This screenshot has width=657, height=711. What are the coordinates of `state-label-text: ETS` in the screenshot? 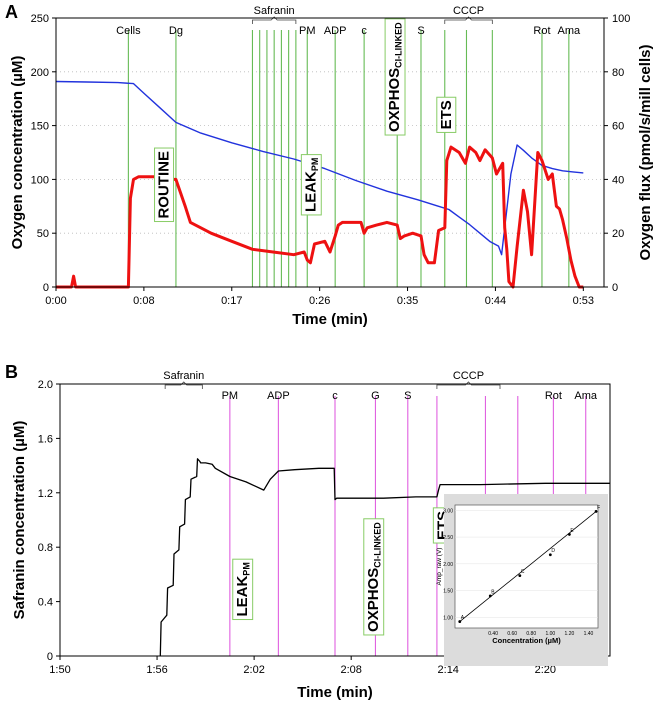 It's located at (446, 114).